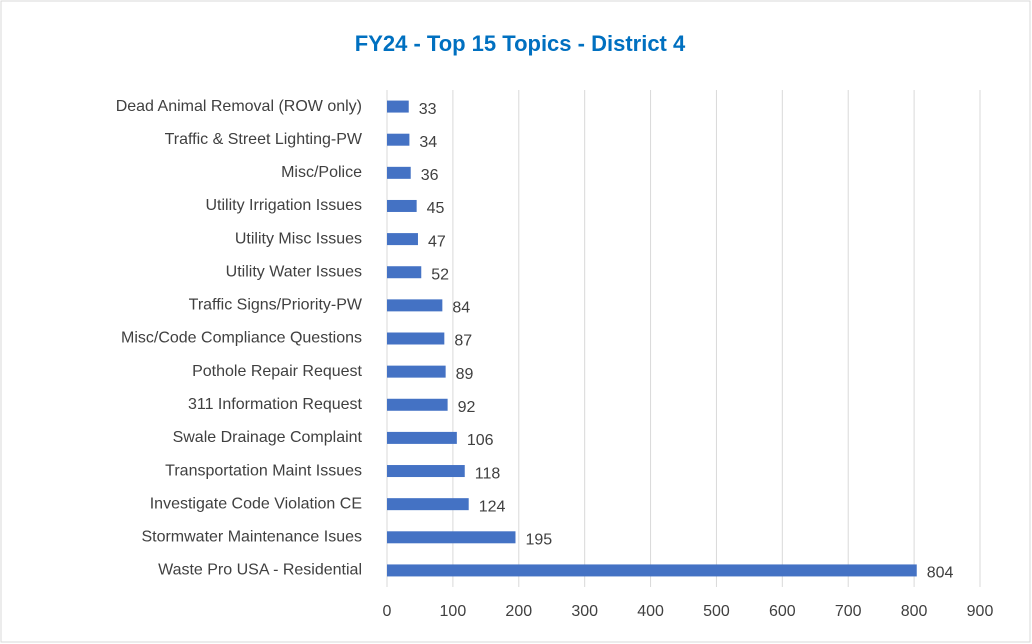 Image resolution: width=1032 pixels, height=644 pixels. I want to click on y-tick-label: Traffic Signs/Priority-PW, so click(276, 305).